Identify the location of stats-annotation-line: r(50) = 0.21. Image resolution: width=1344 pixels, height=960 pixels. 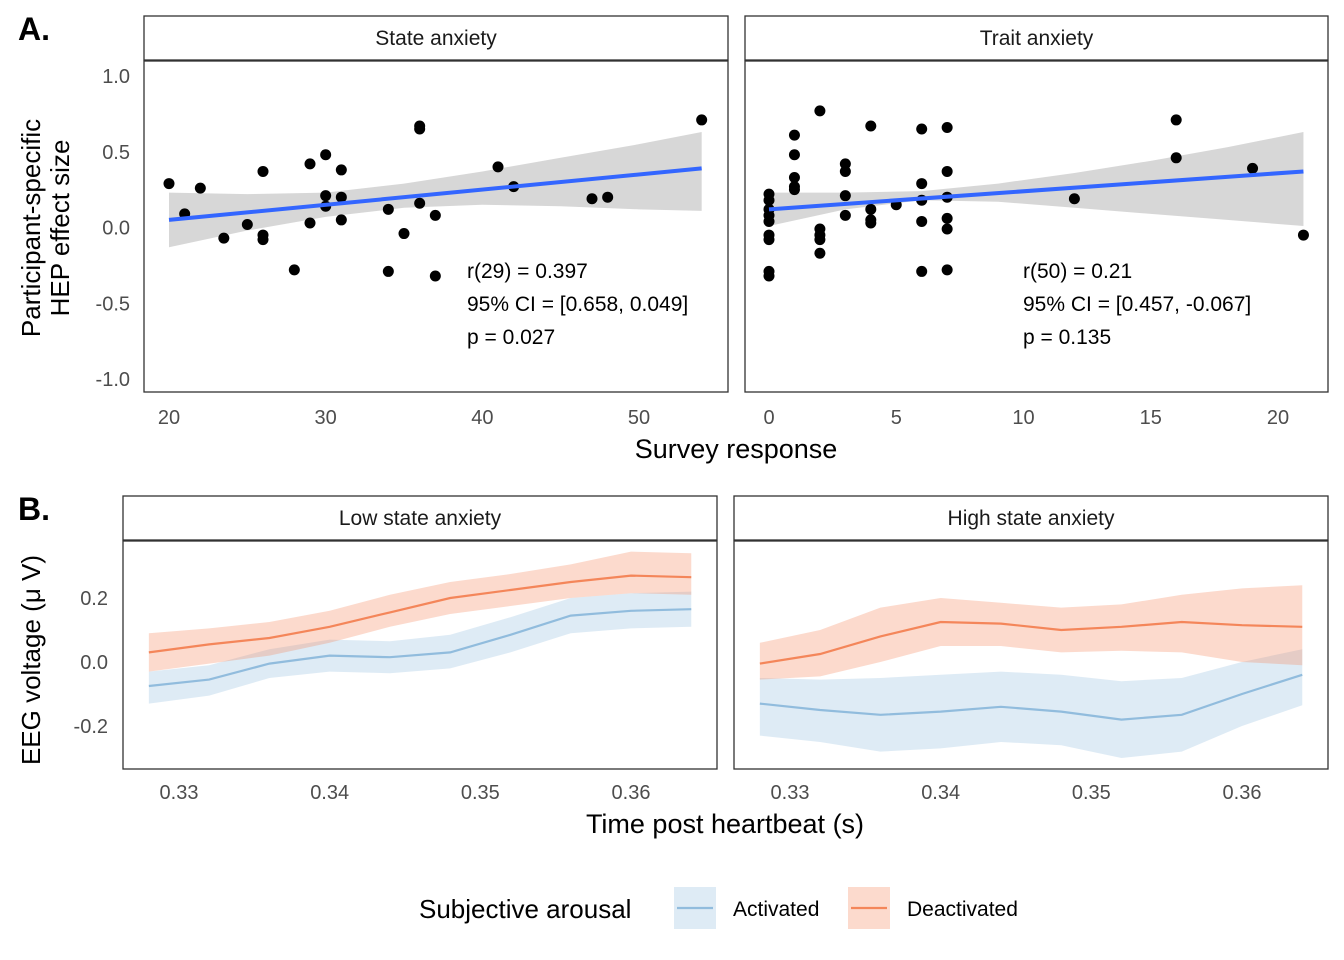
(1077, 271).